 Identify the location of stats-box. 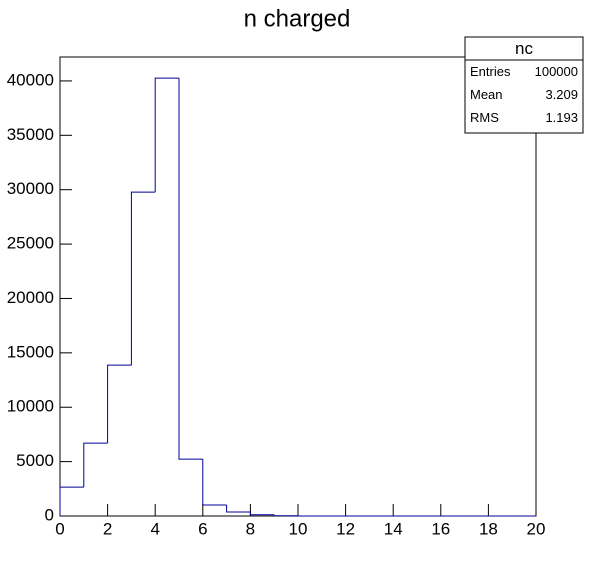
(524, 85).